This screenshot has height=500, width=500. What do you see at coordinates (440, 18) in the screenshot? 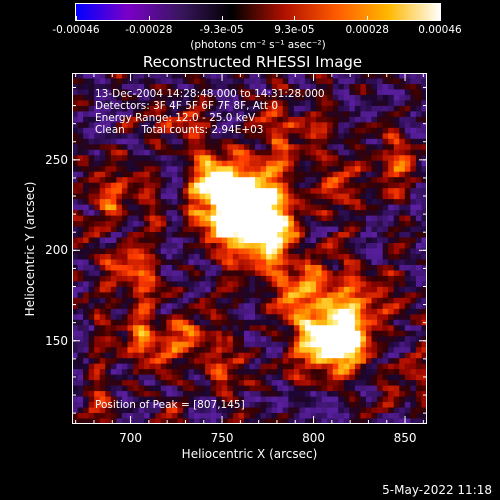
I see `colorbar-tick-mark` at bounding box center [440, 18].